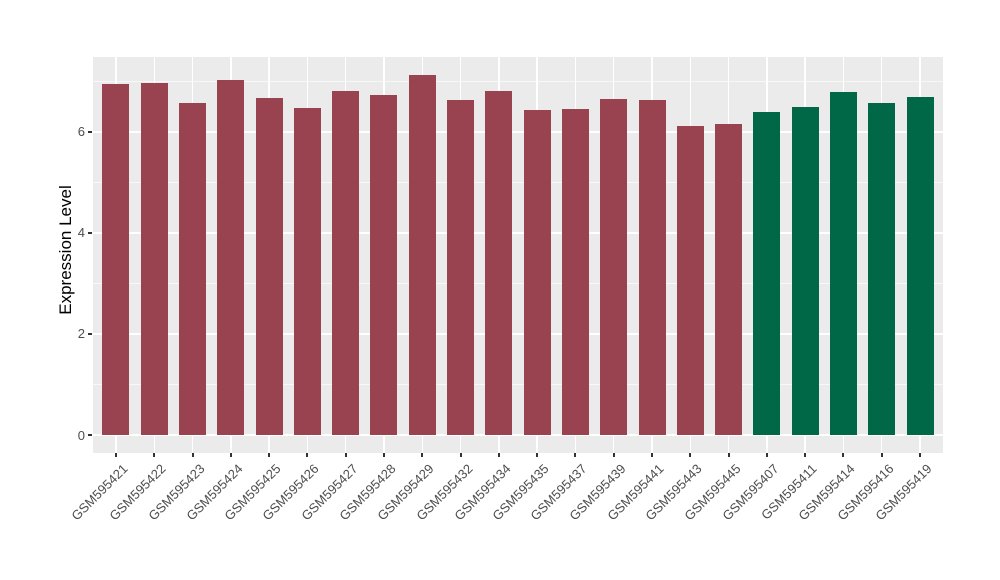 This screenshot has width=1000, height=580. Describe the element at coordinates (652, 267) in the screenshot. I see `bar-GSM595441` at that location.